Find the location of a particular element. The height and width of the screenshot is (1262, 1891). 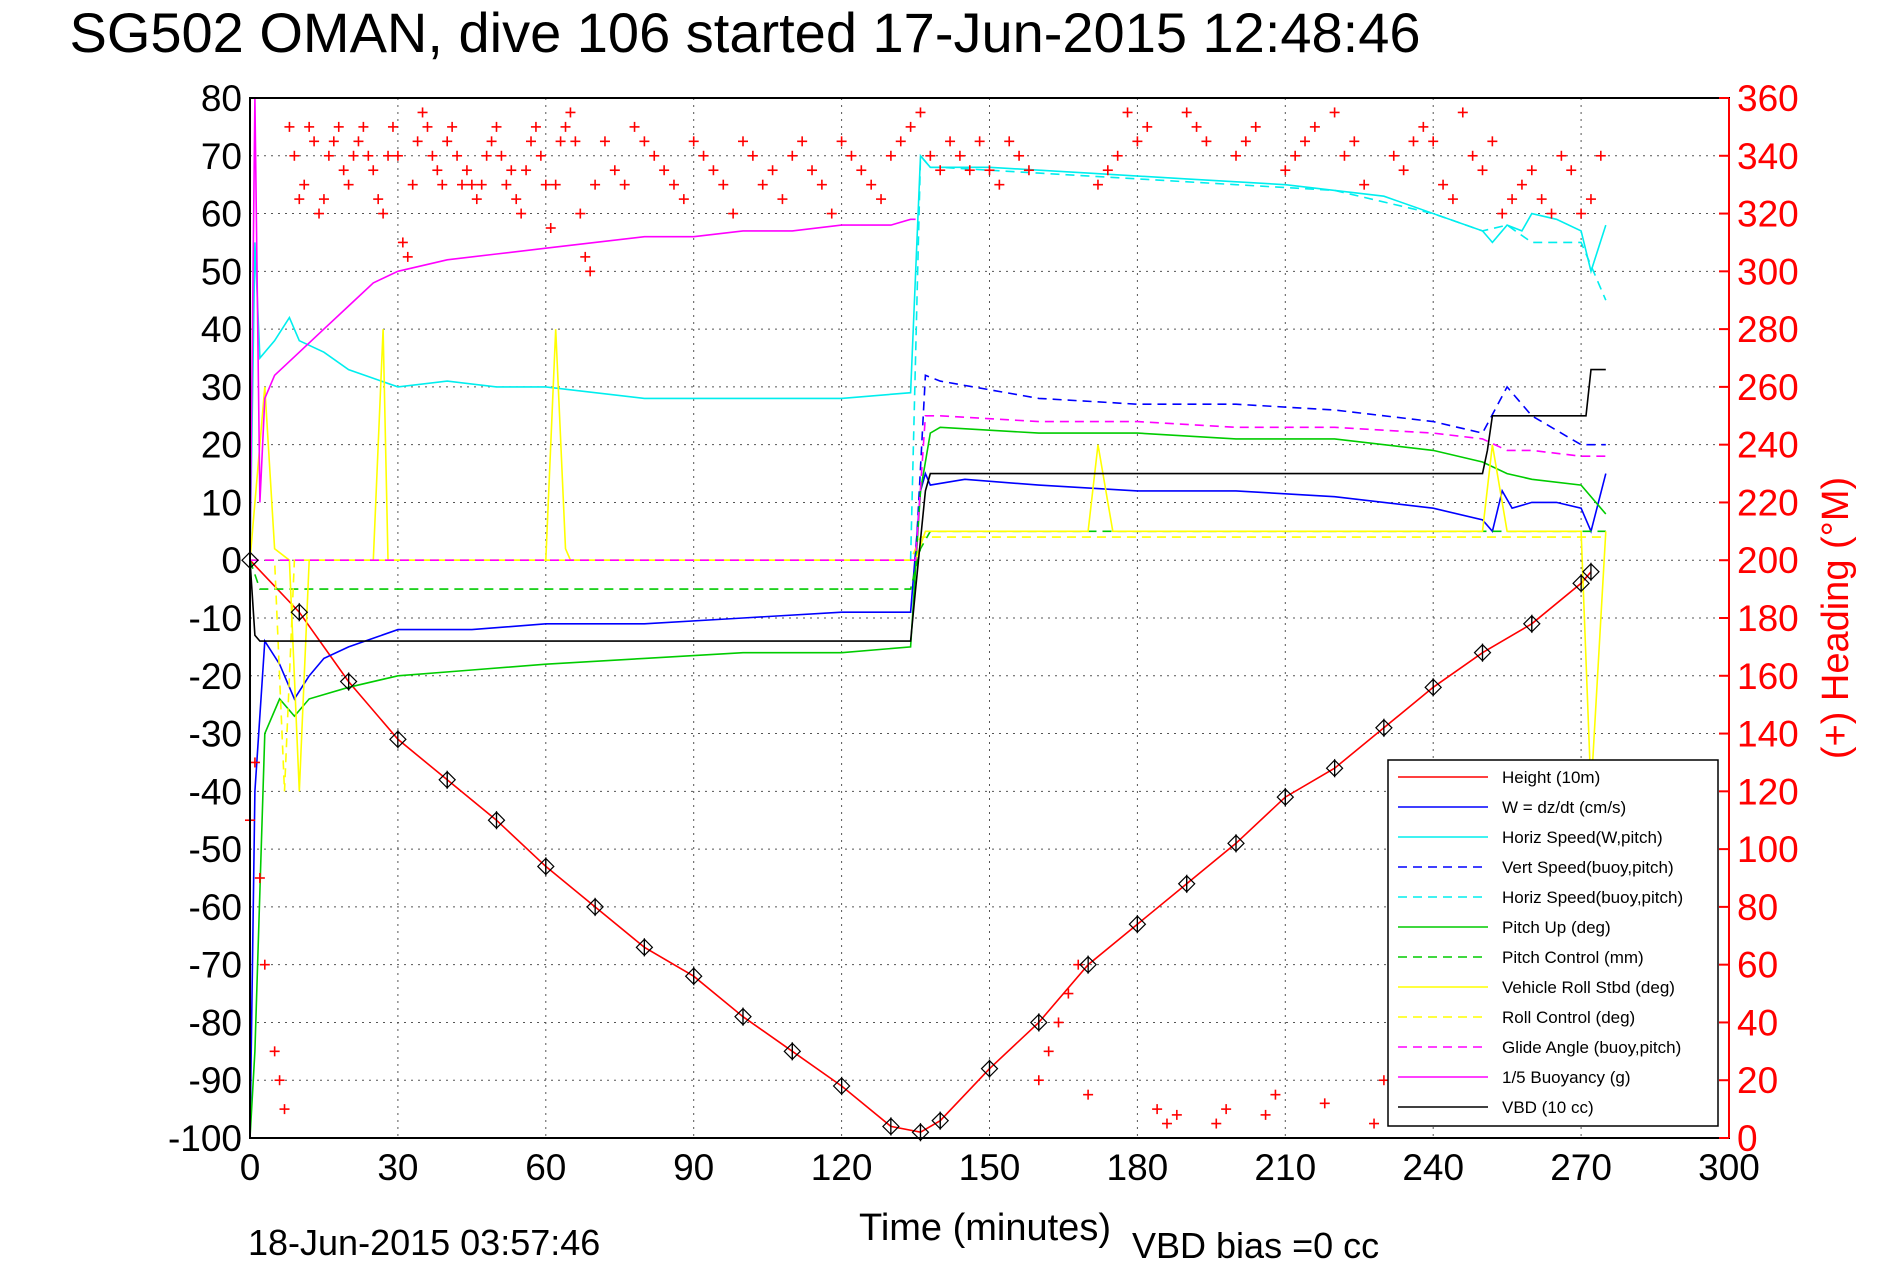

x-tick-label: 240 is located at coordinates (1433, 1167).